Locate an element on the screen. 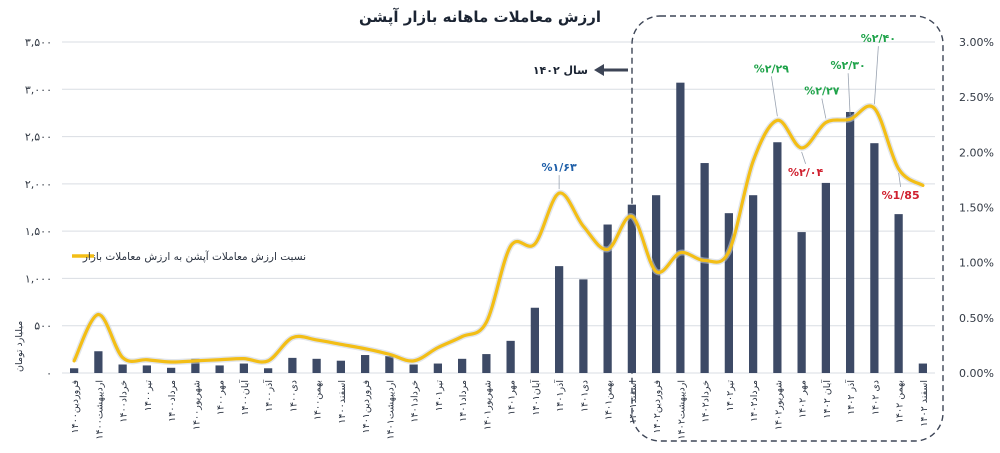  x-tick-label: دی۱۴۰۱ is located at coordinates (584, 396).